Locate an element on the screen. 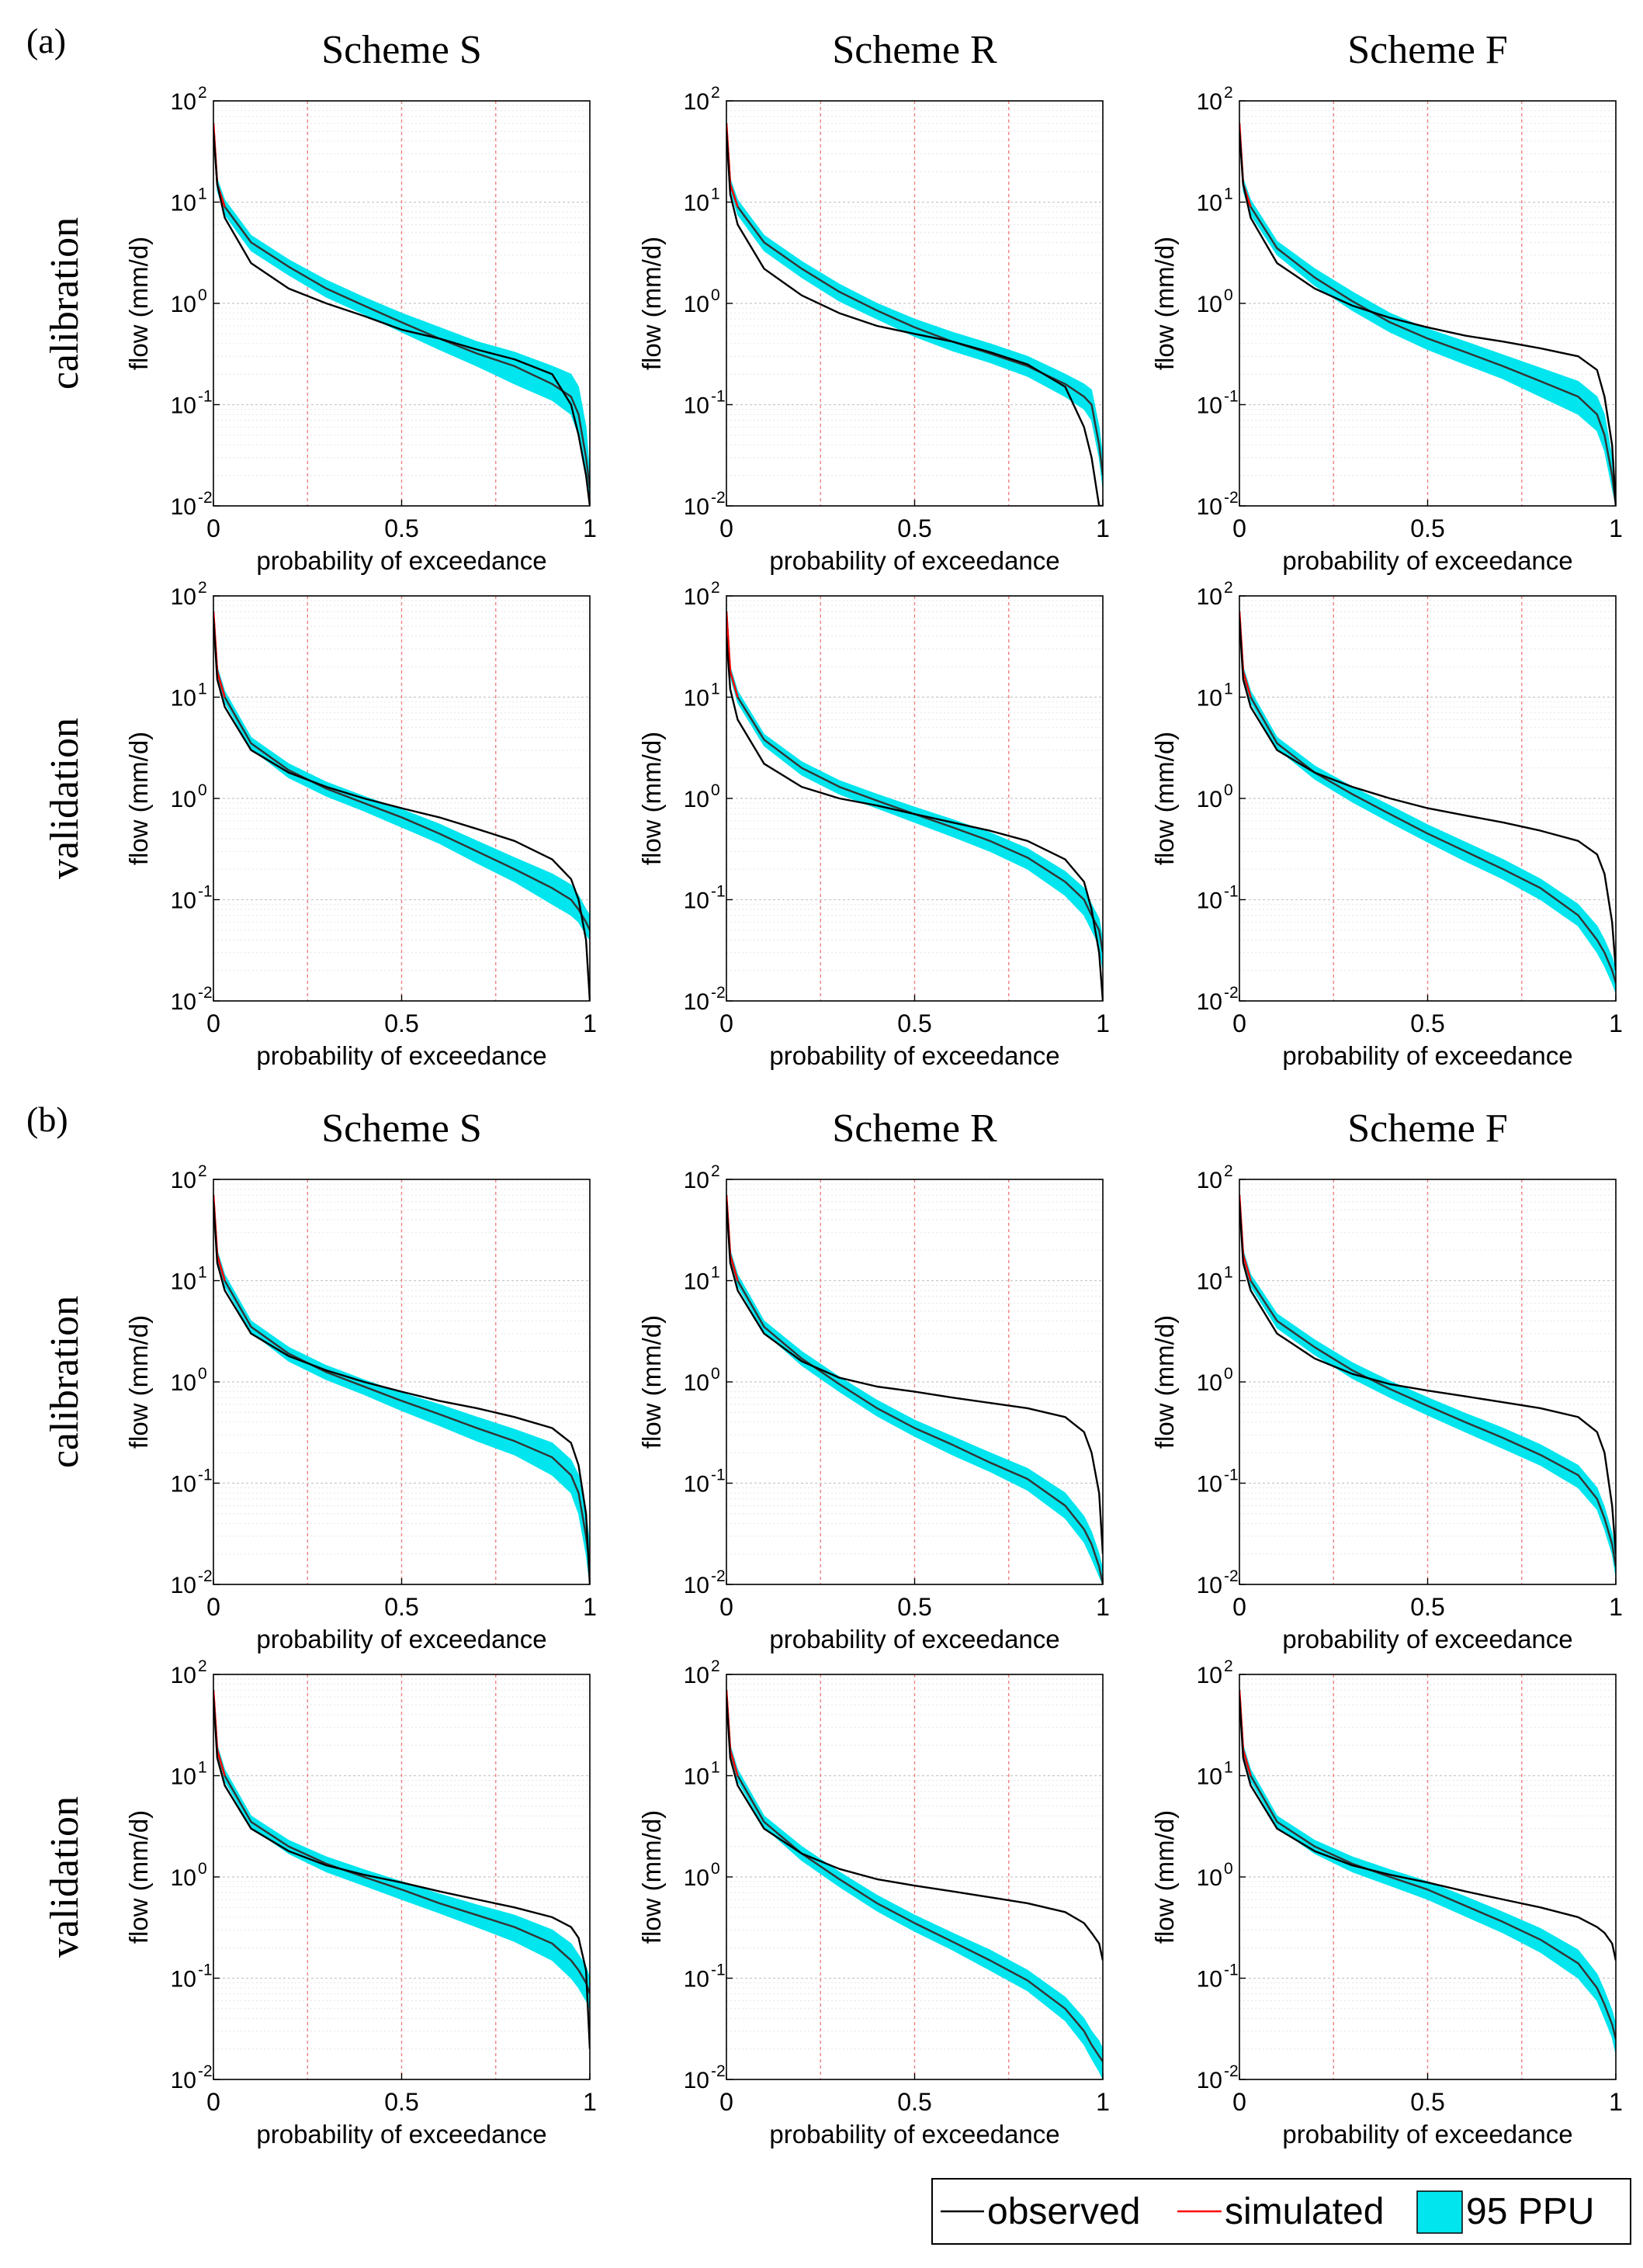 This screenshot has height=2268, width=1643. simulated-line is located at coordinates (732, 655).